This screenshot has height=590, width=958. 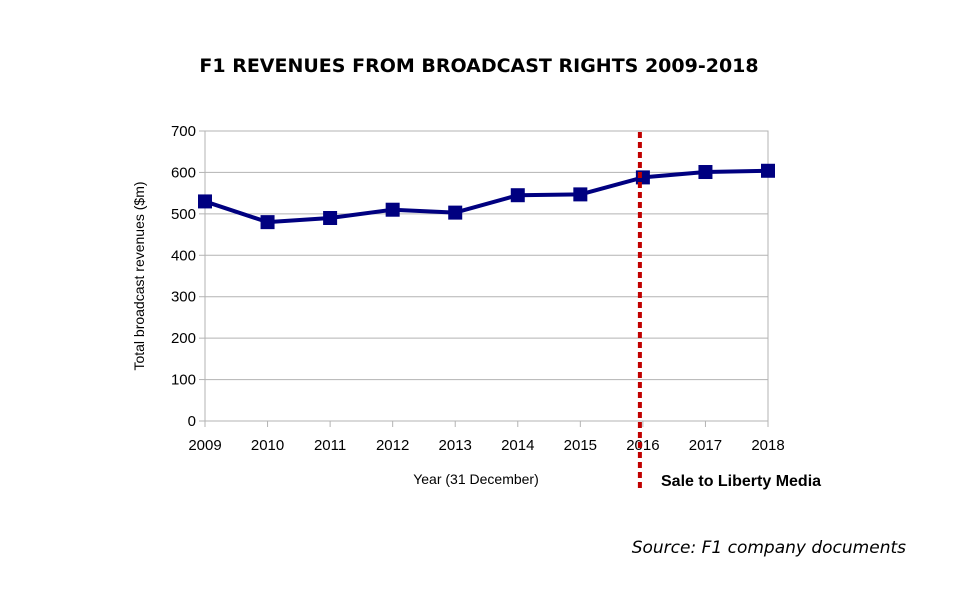 What do you see at coordinates (183, 380) in the screenshot?
I see `y-tick-label: 100` at bounding box center [183, 380].